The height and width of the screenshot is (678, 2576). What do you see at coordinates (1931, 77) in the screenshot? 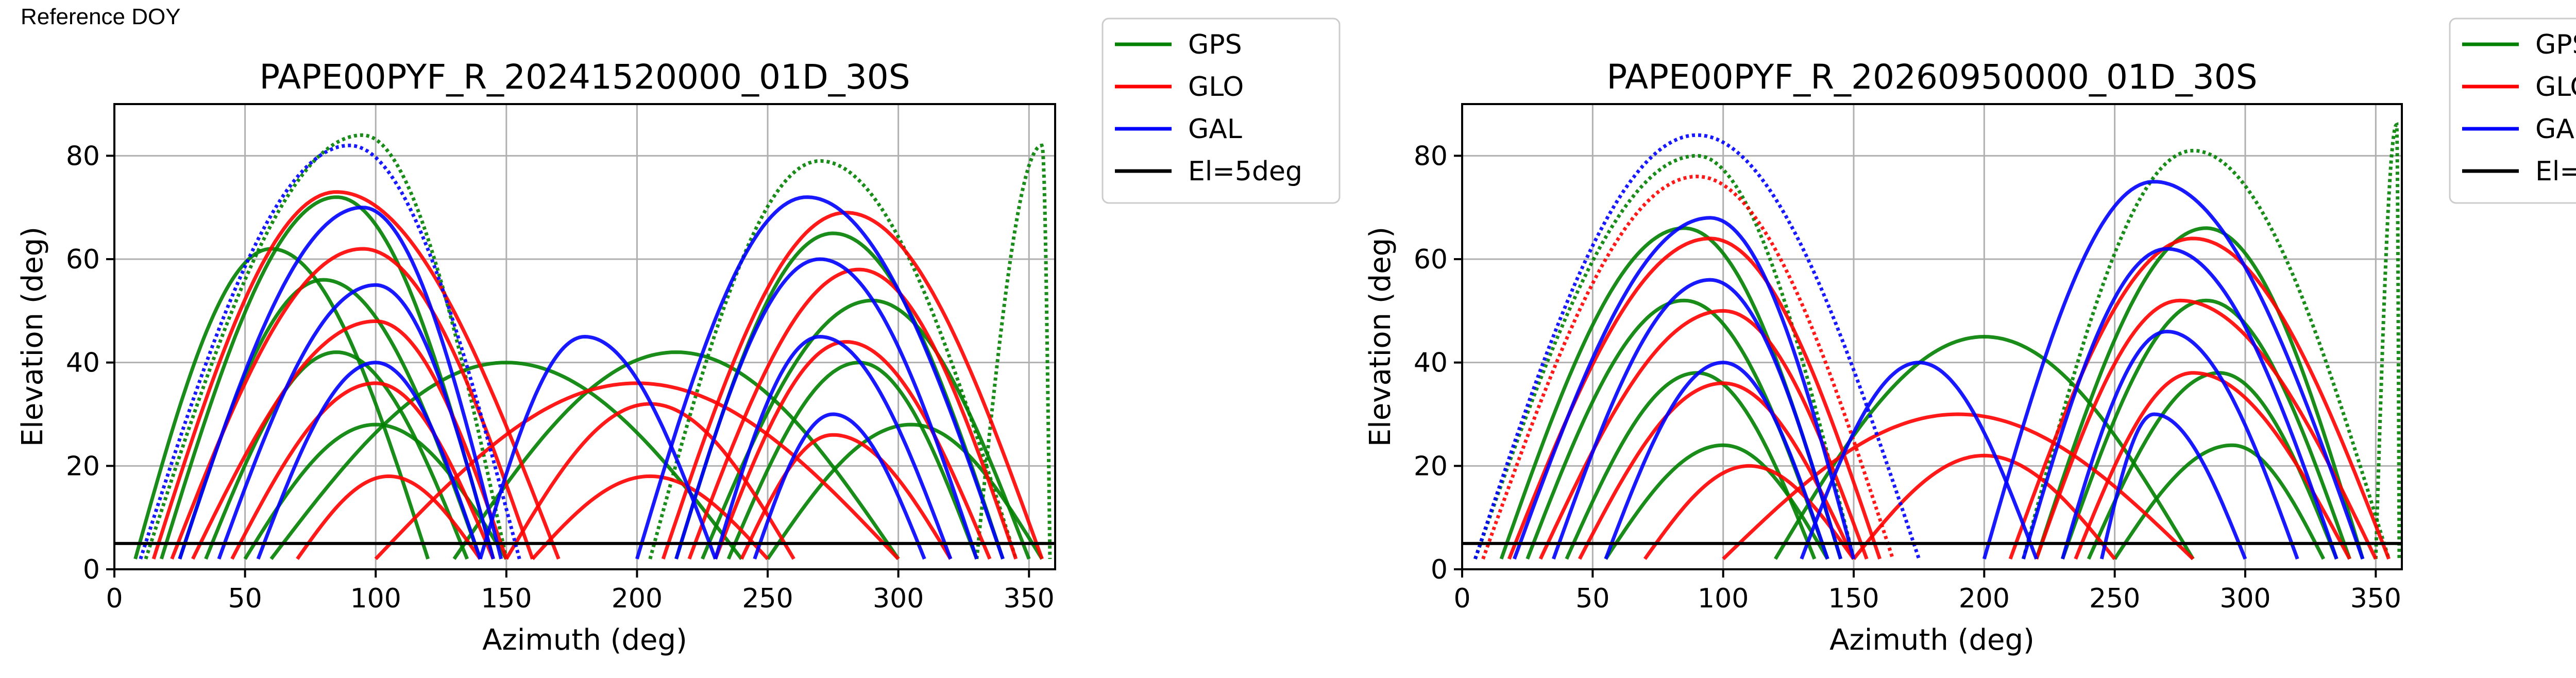
I see `chart-title: PAPE00PYF_R_20260950000_01D_30S` at bounding box center [1931, 77].